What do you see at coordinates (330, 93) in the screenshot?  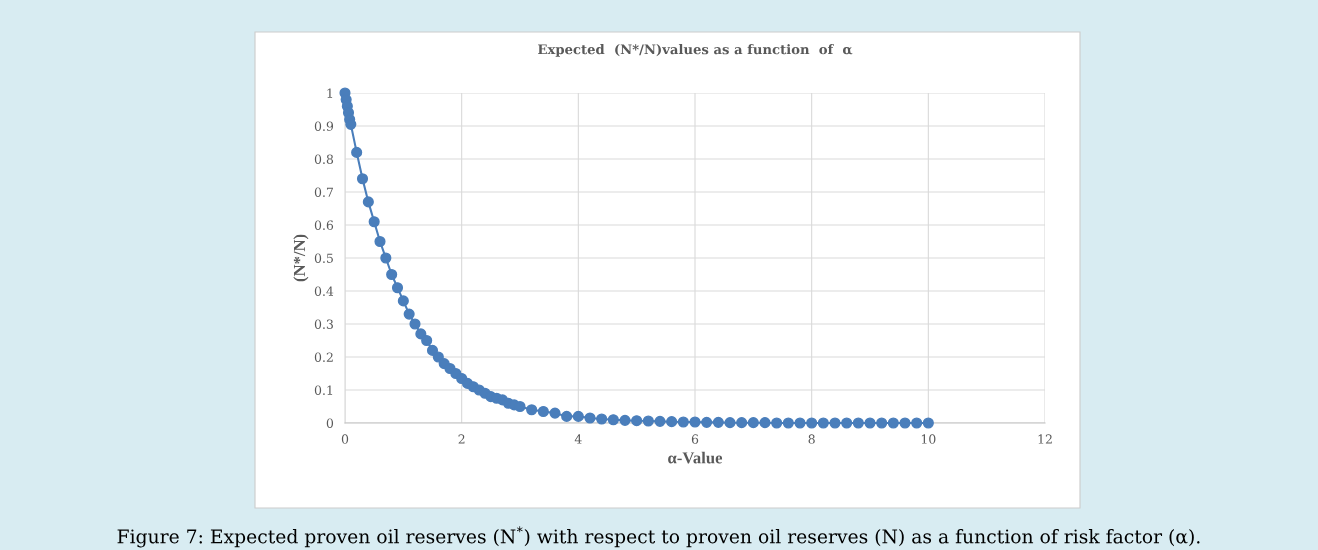 I see `y-tick-label: 1` at bounding box center [330, 93].